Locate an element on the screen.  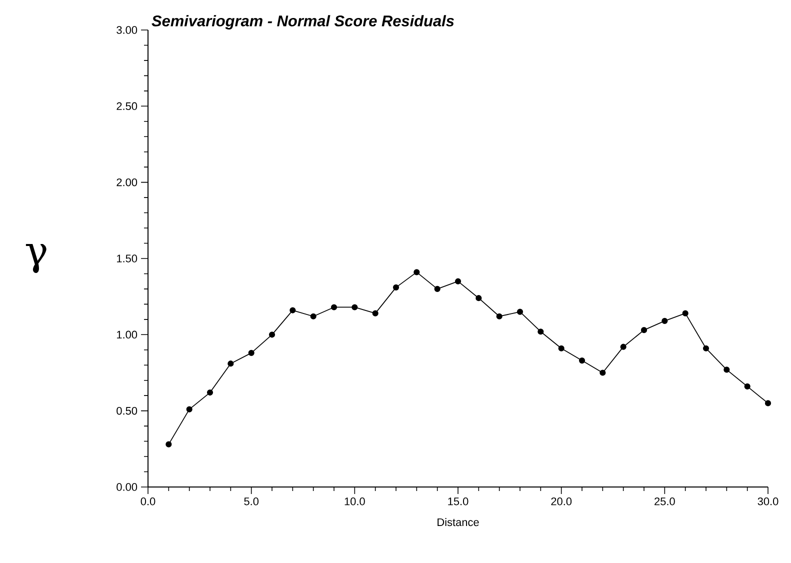
x-tick-label: 10.0 is located at coordinates (354, 501).